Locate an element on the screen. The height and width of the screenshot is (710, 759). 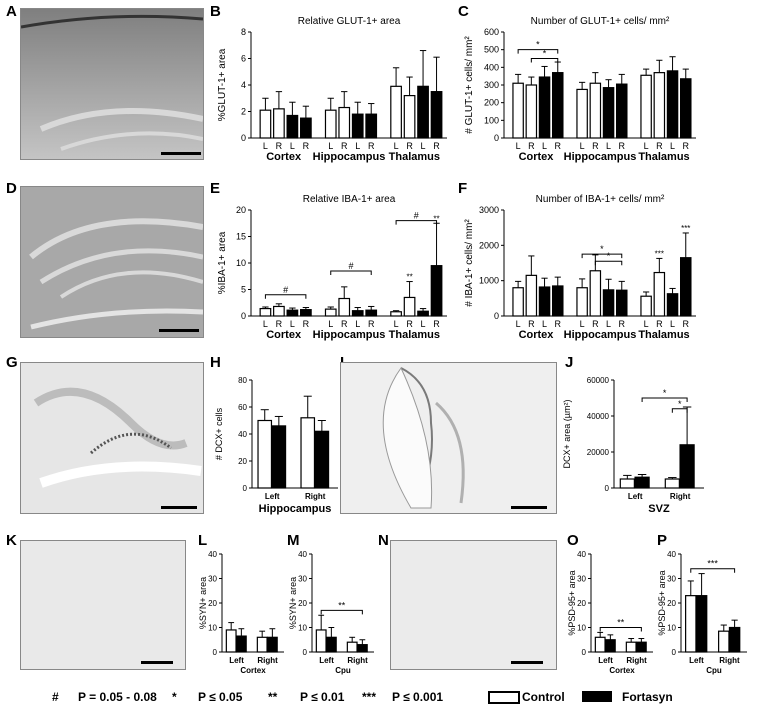
y-tick-label: 200 is located at coordinates (491, 103).